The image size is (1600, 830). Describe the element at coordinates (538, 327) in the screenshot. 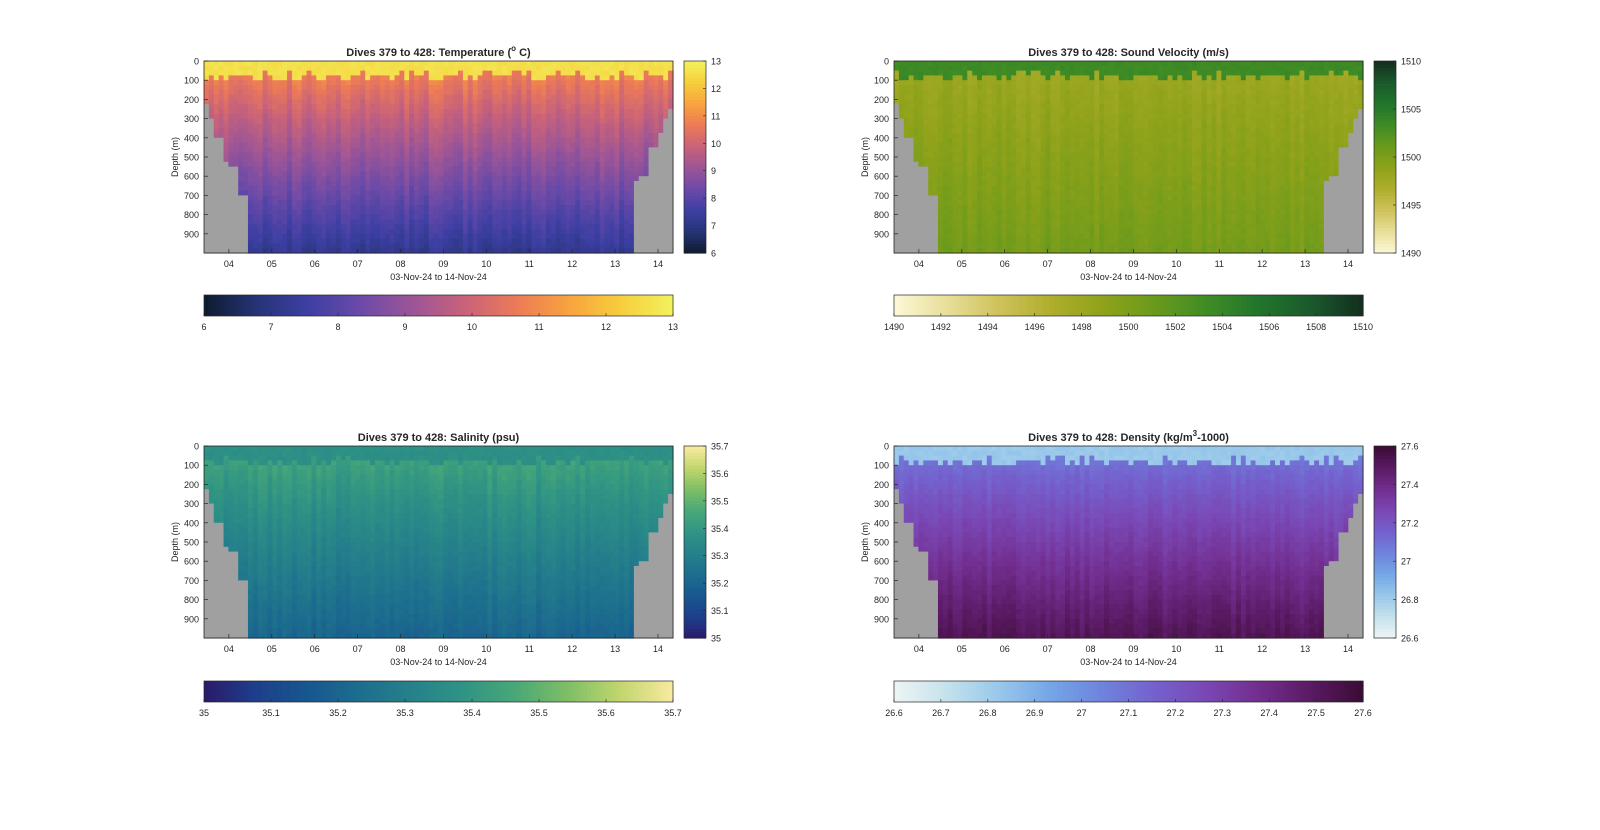

I see `colorbar-tick-label: 11` at that location.